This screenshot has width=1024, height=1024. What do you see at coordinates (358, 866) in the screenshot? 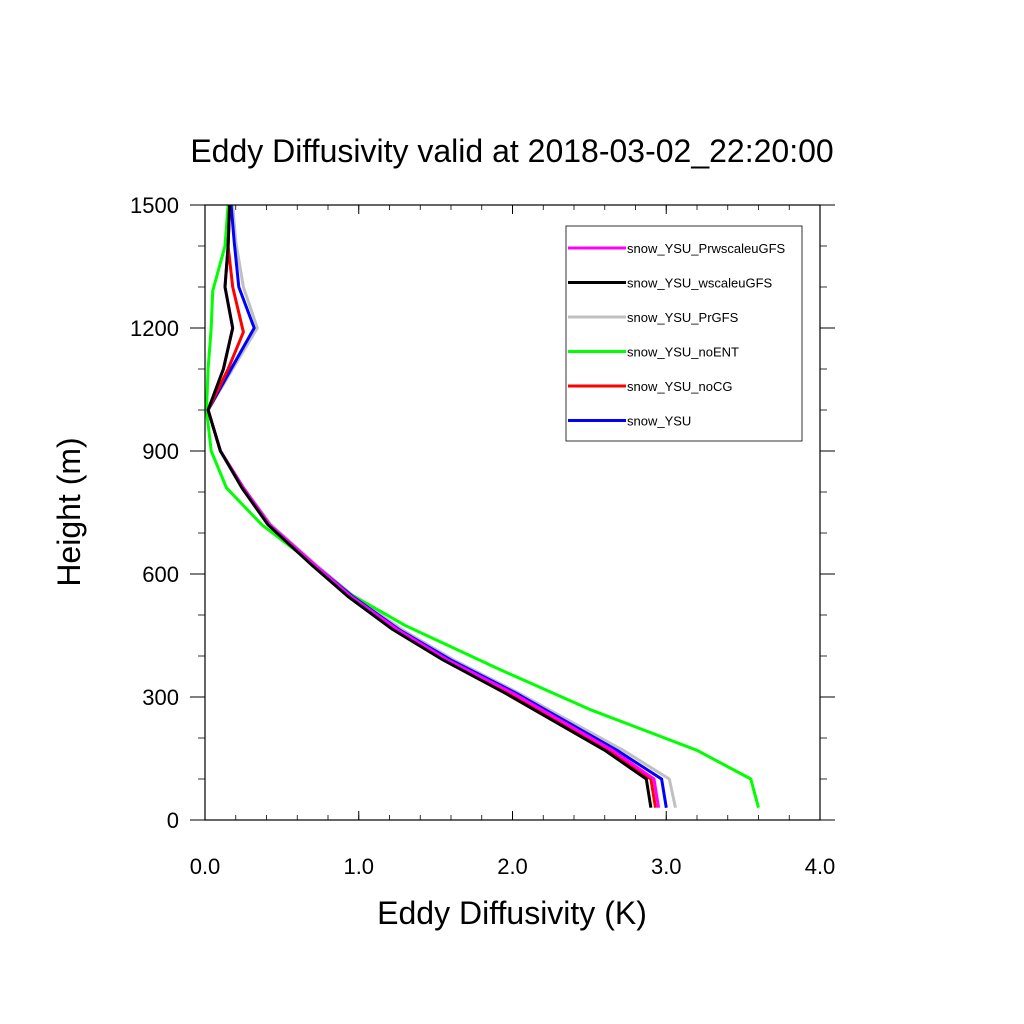
I see `x-tick-label: 1.0` at bounding box center [358, 866].